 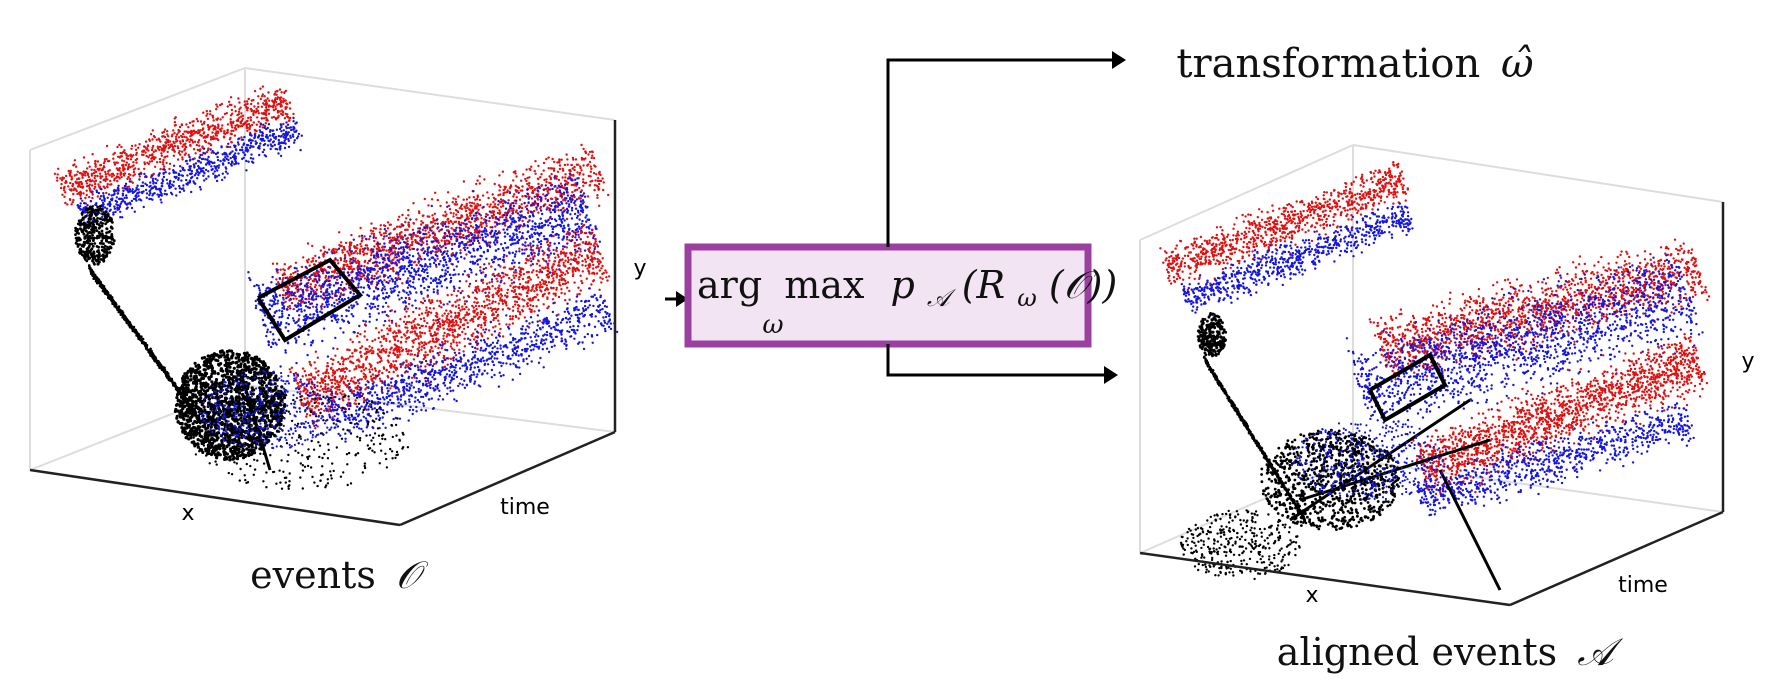 I want to click on output-arrow-upper-head, so click(x=1119, y=60).